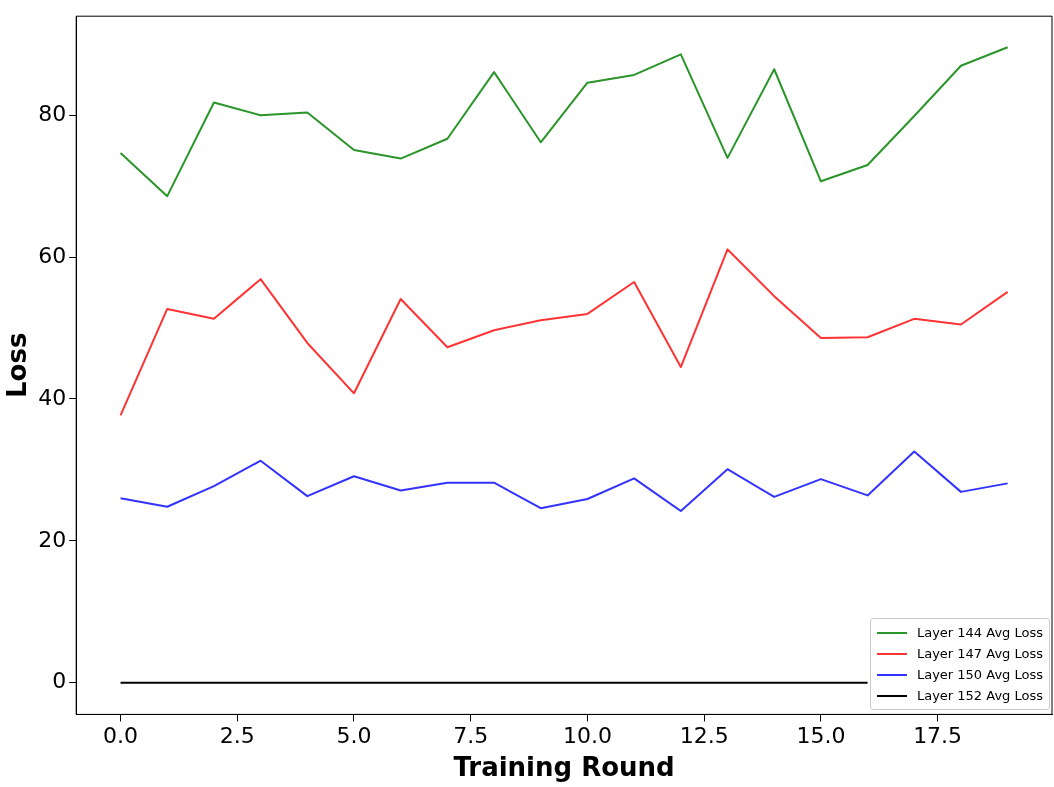 The image size is (1054, 787). What do you see at coordinates (979, 675) in the screenshot?
I see `legend-label: Layer 150 Avg Loss` at bounding box center [979, 675].